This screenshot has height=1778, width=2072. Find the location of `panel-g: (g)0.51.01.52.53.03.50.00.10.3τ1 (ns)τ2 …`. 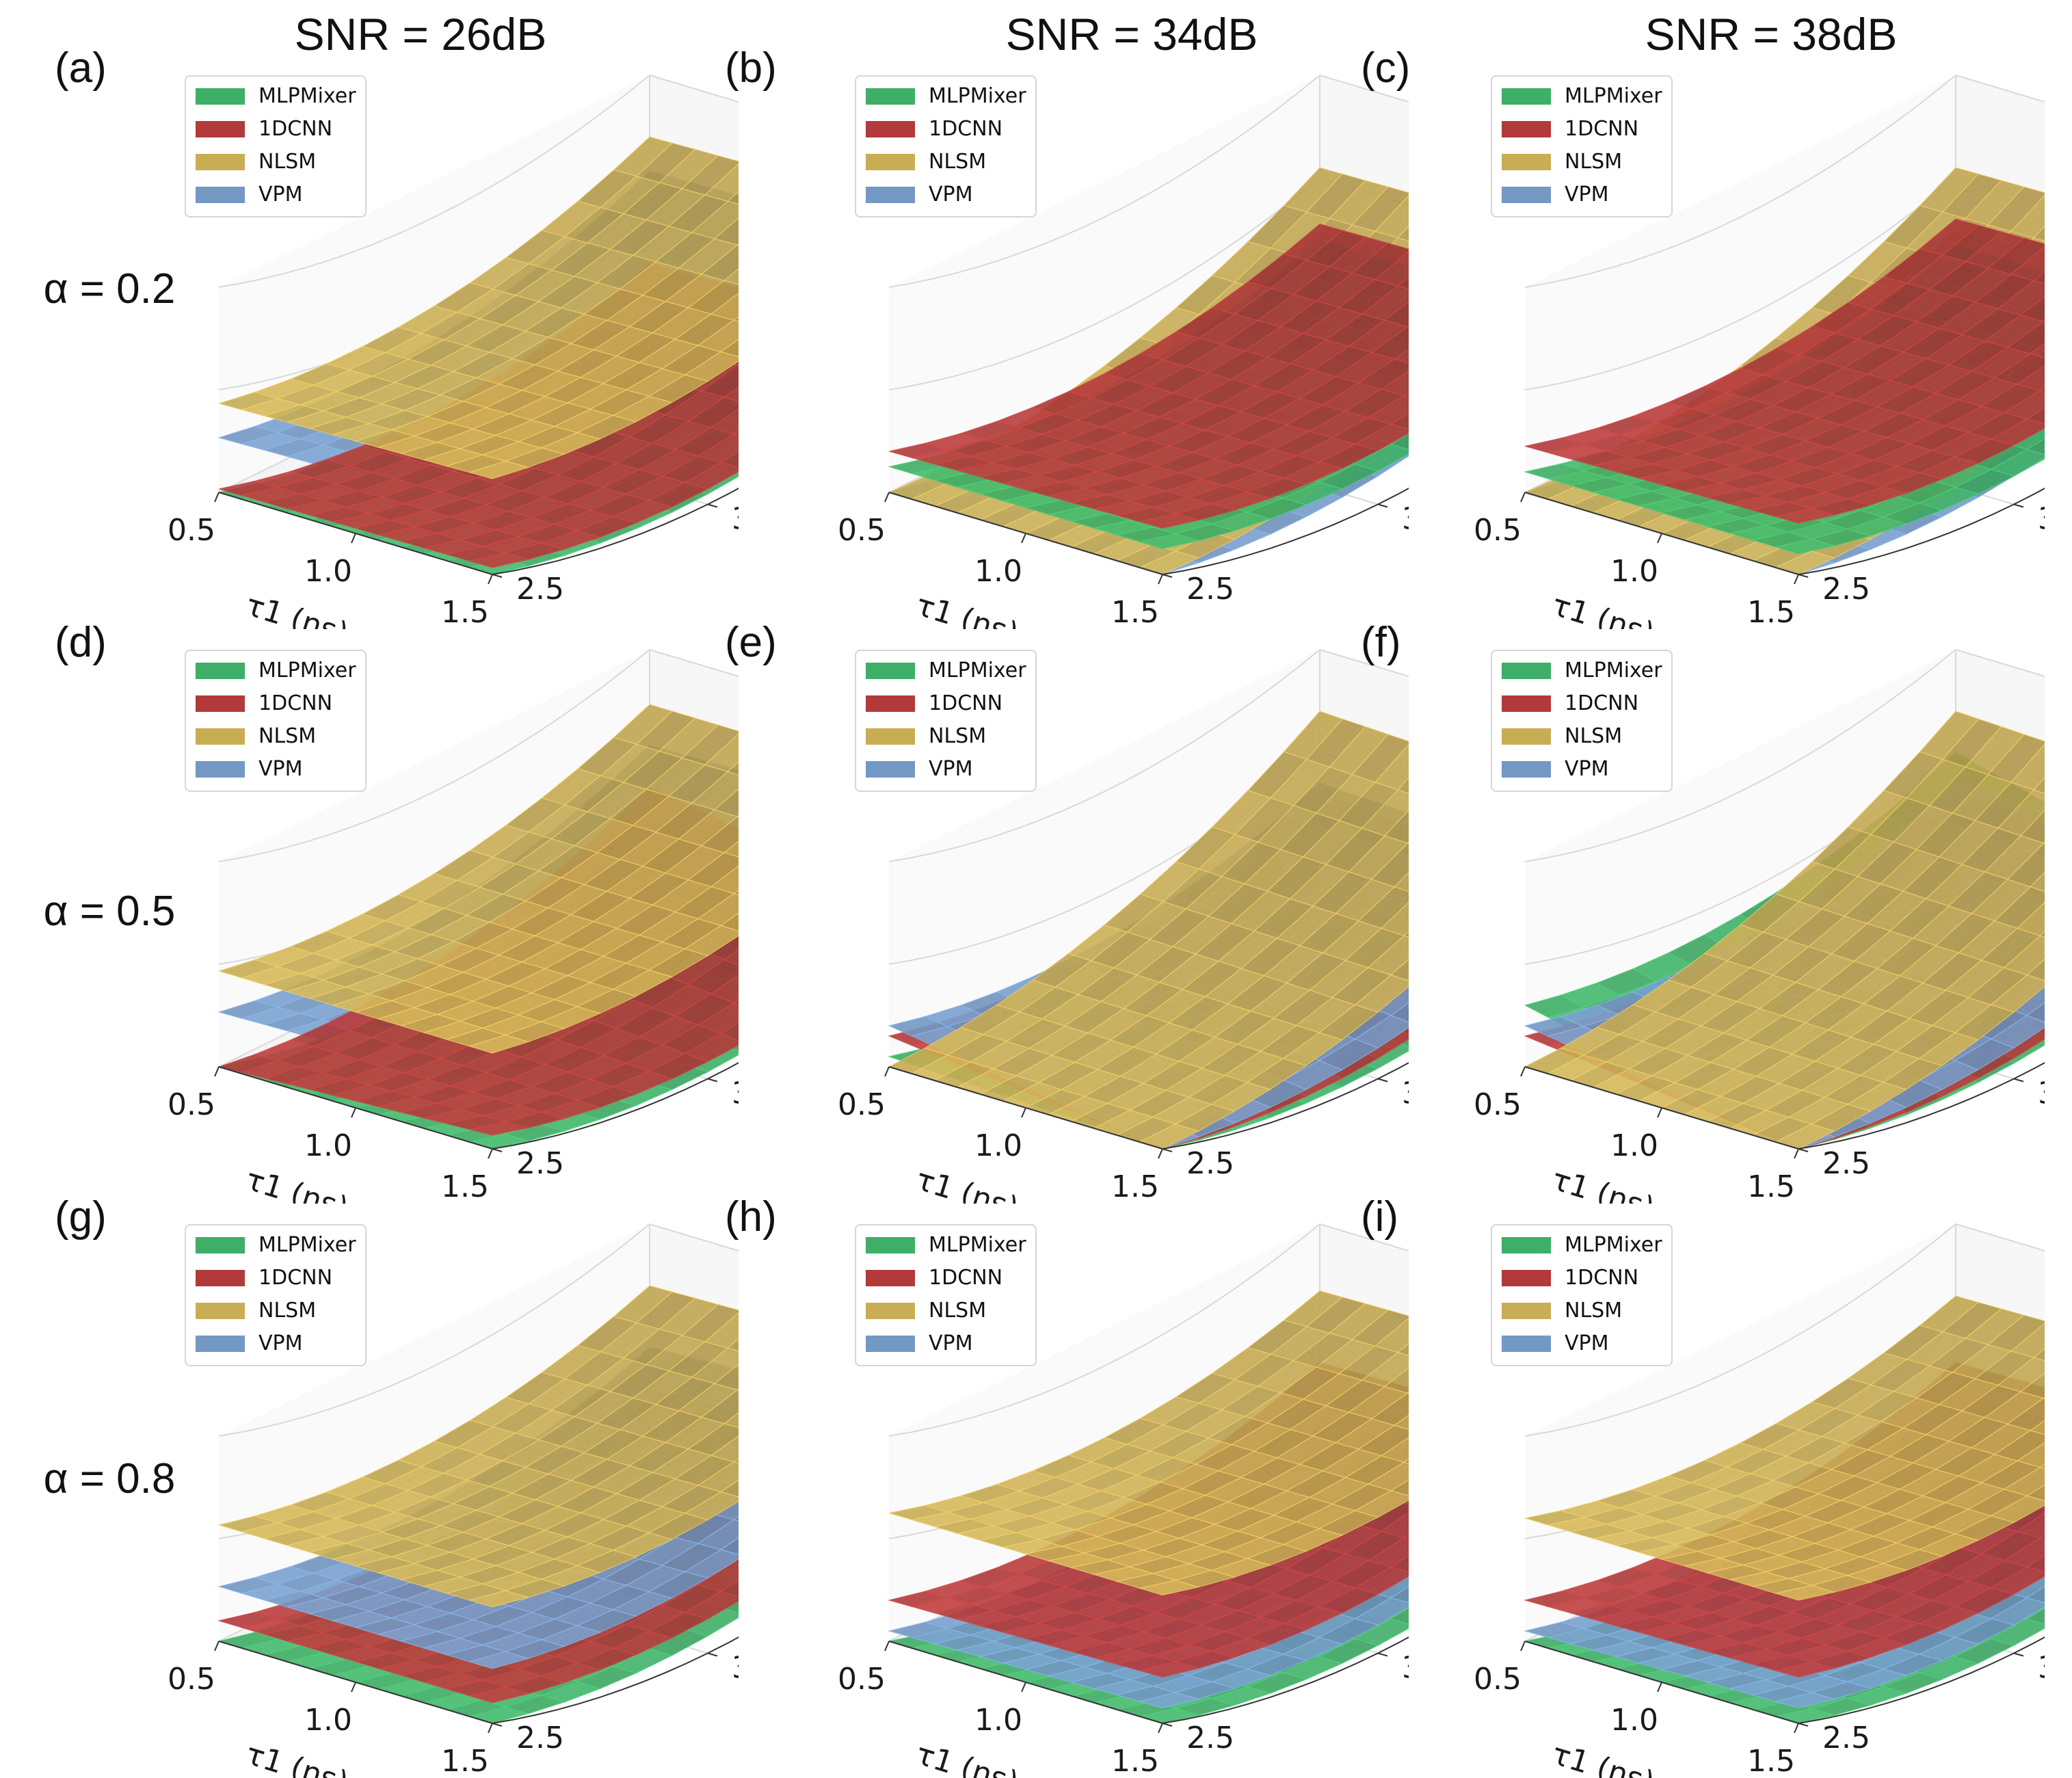

panel-g: (g)0.51.01.52.53.03.50.00.10.3τ1 (ns)τ2 … is located at coordinates (397, 1484).